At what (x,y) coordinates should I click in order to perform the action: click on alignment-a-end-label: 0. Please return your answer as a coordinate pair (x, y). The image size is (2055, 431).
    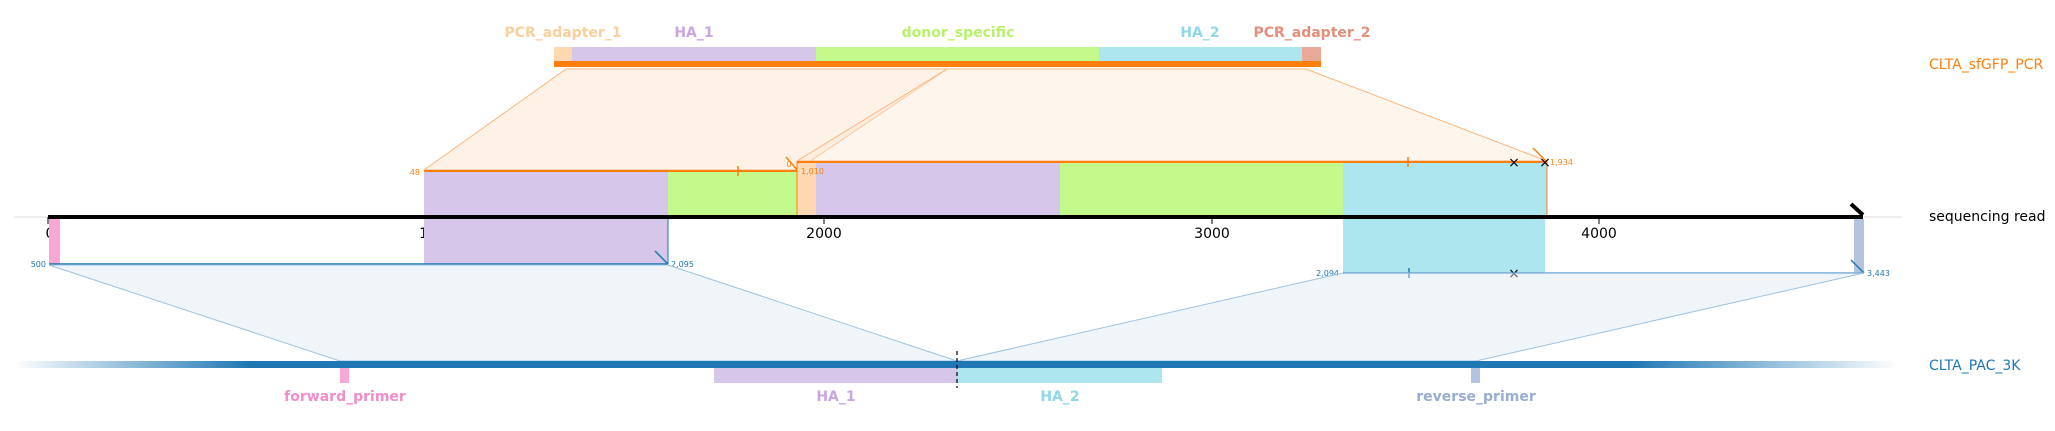
    Looking at the image, I should click on (788, 164).